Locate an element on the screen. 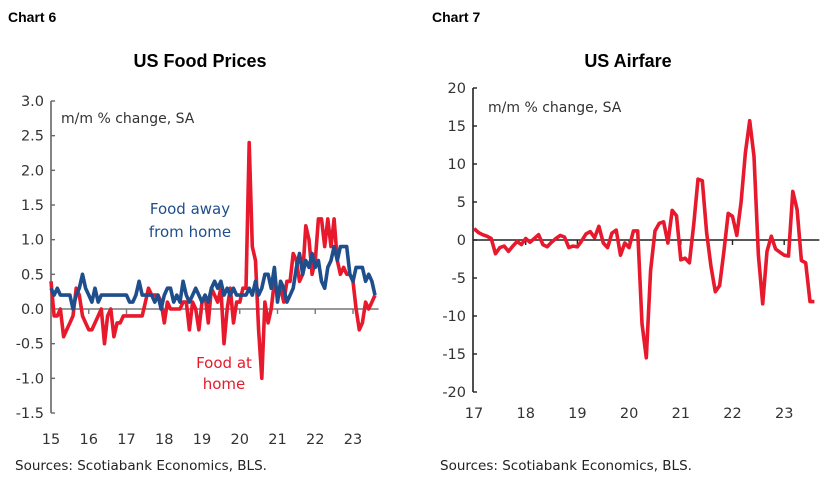  chart7-y-tick-label: -10 is located at coordinates (454, 317).